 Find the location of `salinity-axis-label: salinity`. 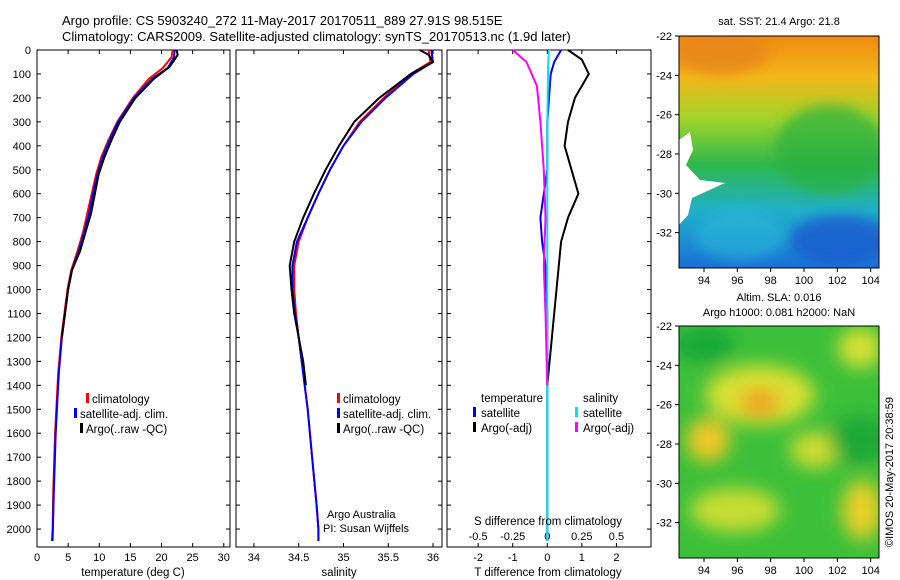

salinity-axis-label: salinity is located at coordinates (338, 573).